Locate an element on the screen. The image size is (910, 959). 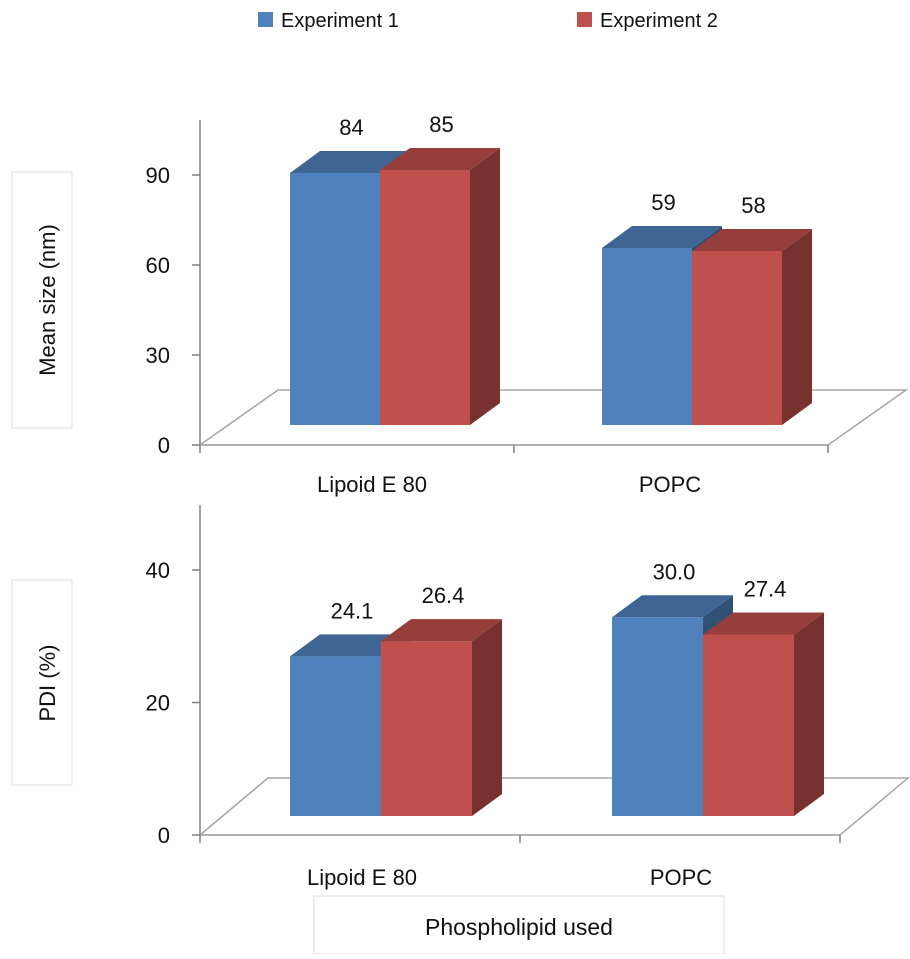
data-label-experiment-1-popc: 30.0 is located at coordinates (674, 571).